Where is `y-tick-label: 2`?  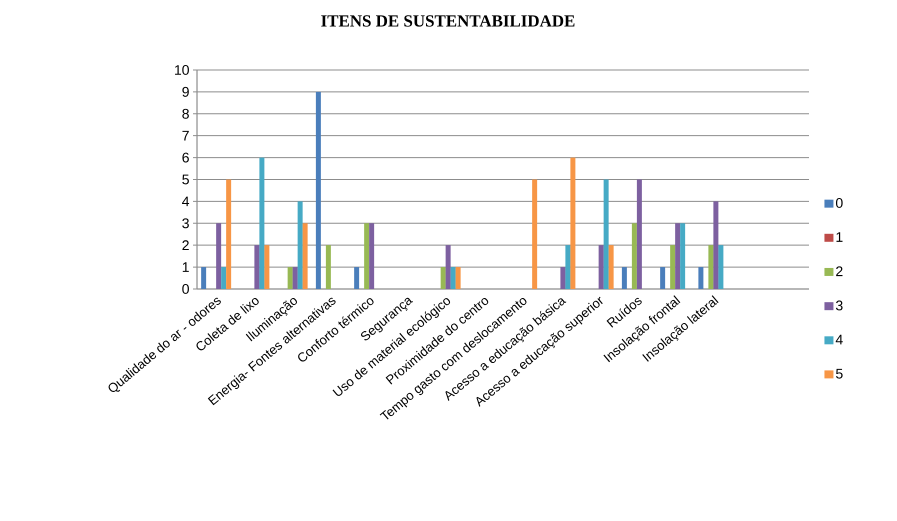
y-tick-label: 2 is located at coordinates (185, 245).